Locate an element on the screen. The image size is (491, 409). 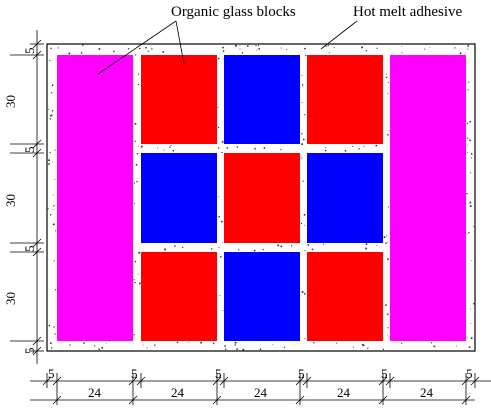
dim-h-width-5: 24 is located at coordinates (427, 392).